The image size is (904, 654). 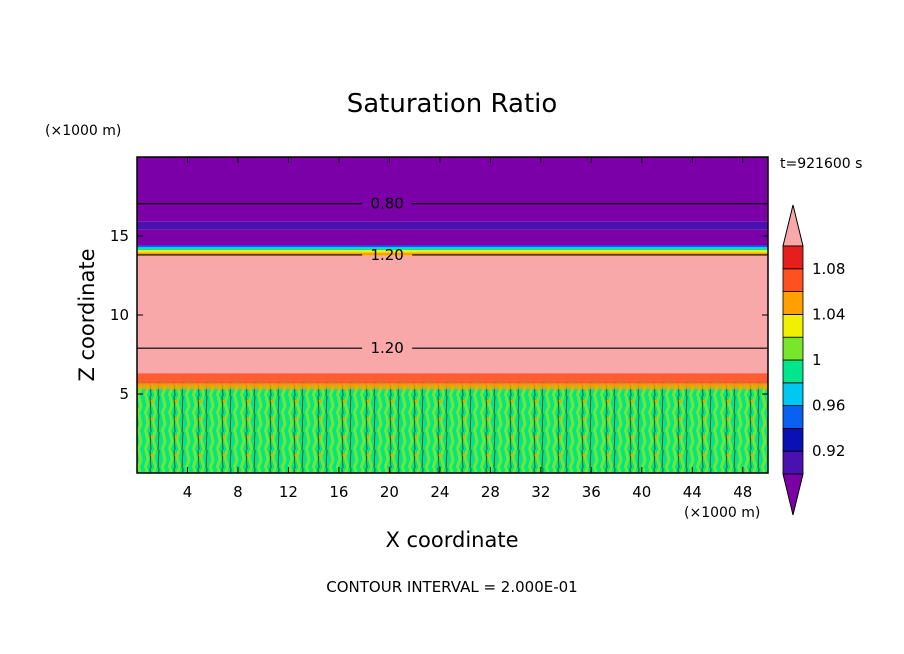 I want to click on y-unit-label: (×1000 m), so click(x=83, y=131).